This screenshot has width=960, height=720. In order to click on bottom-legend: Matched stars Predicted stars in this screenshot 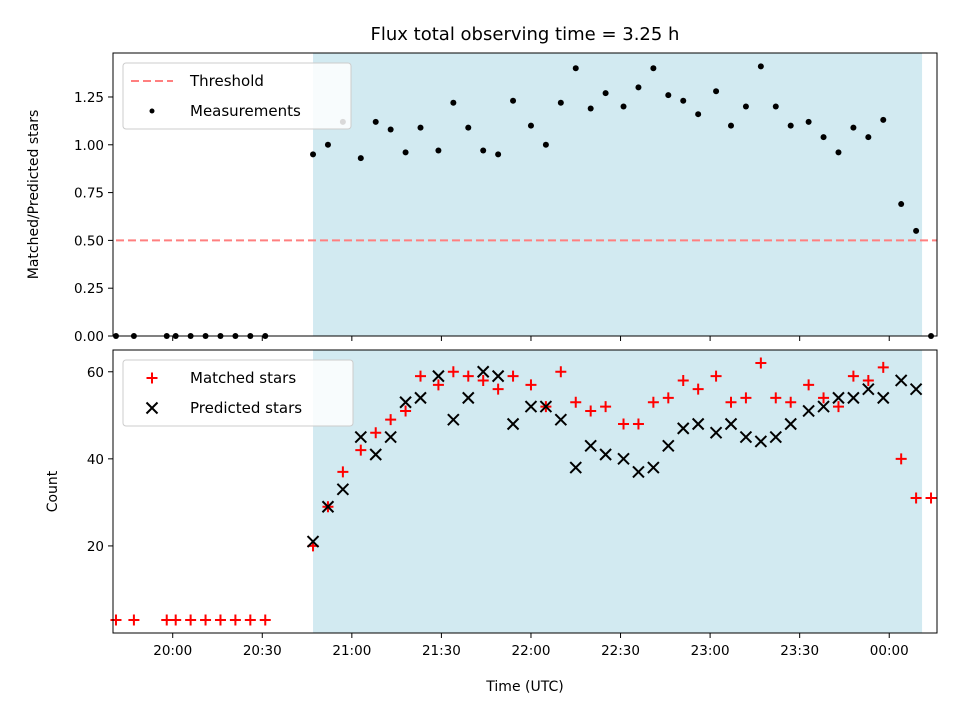, I will do `click(238, 393)`.